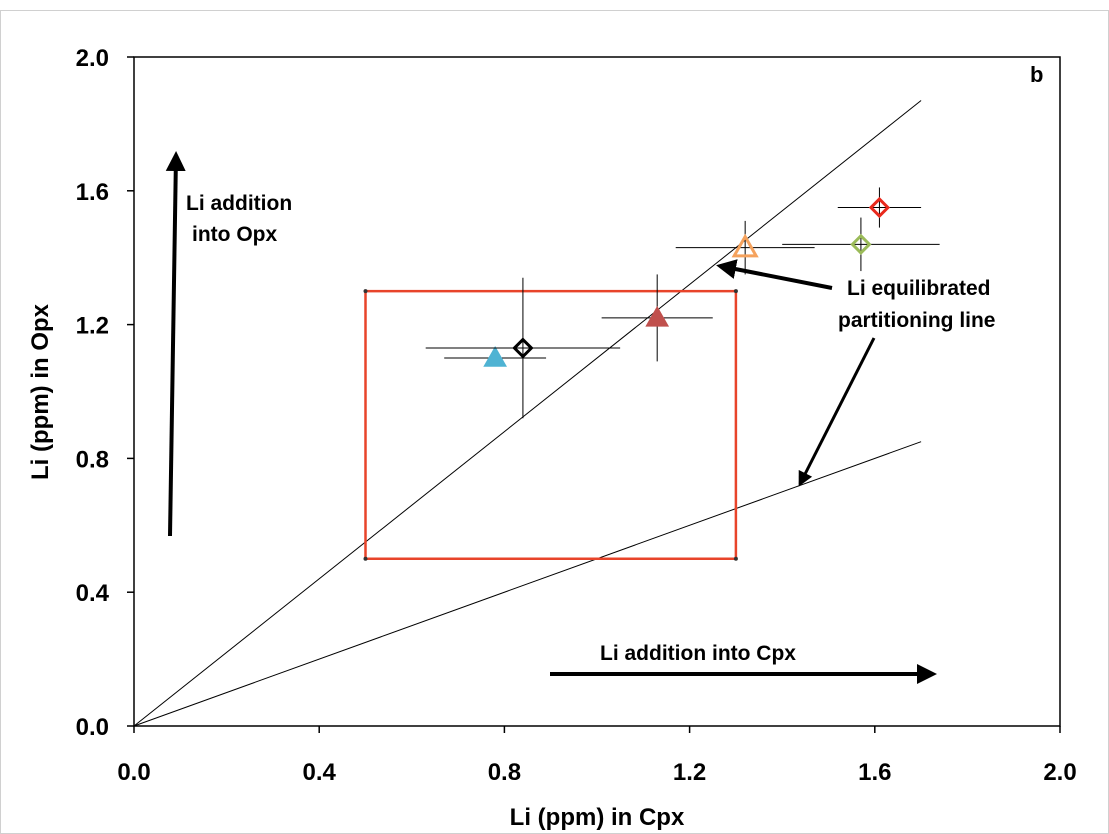 This screenshot has width=1109, height=834. What do you see at coordinates (837, 412) in the screenshot?
I see `equil-arrow-lower` at bounding box center [837, 412].